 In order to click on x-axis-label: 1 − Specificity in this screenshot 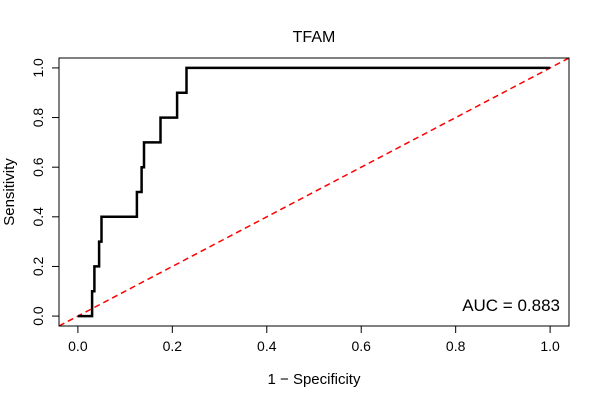, I will do `click(314, 379)`.